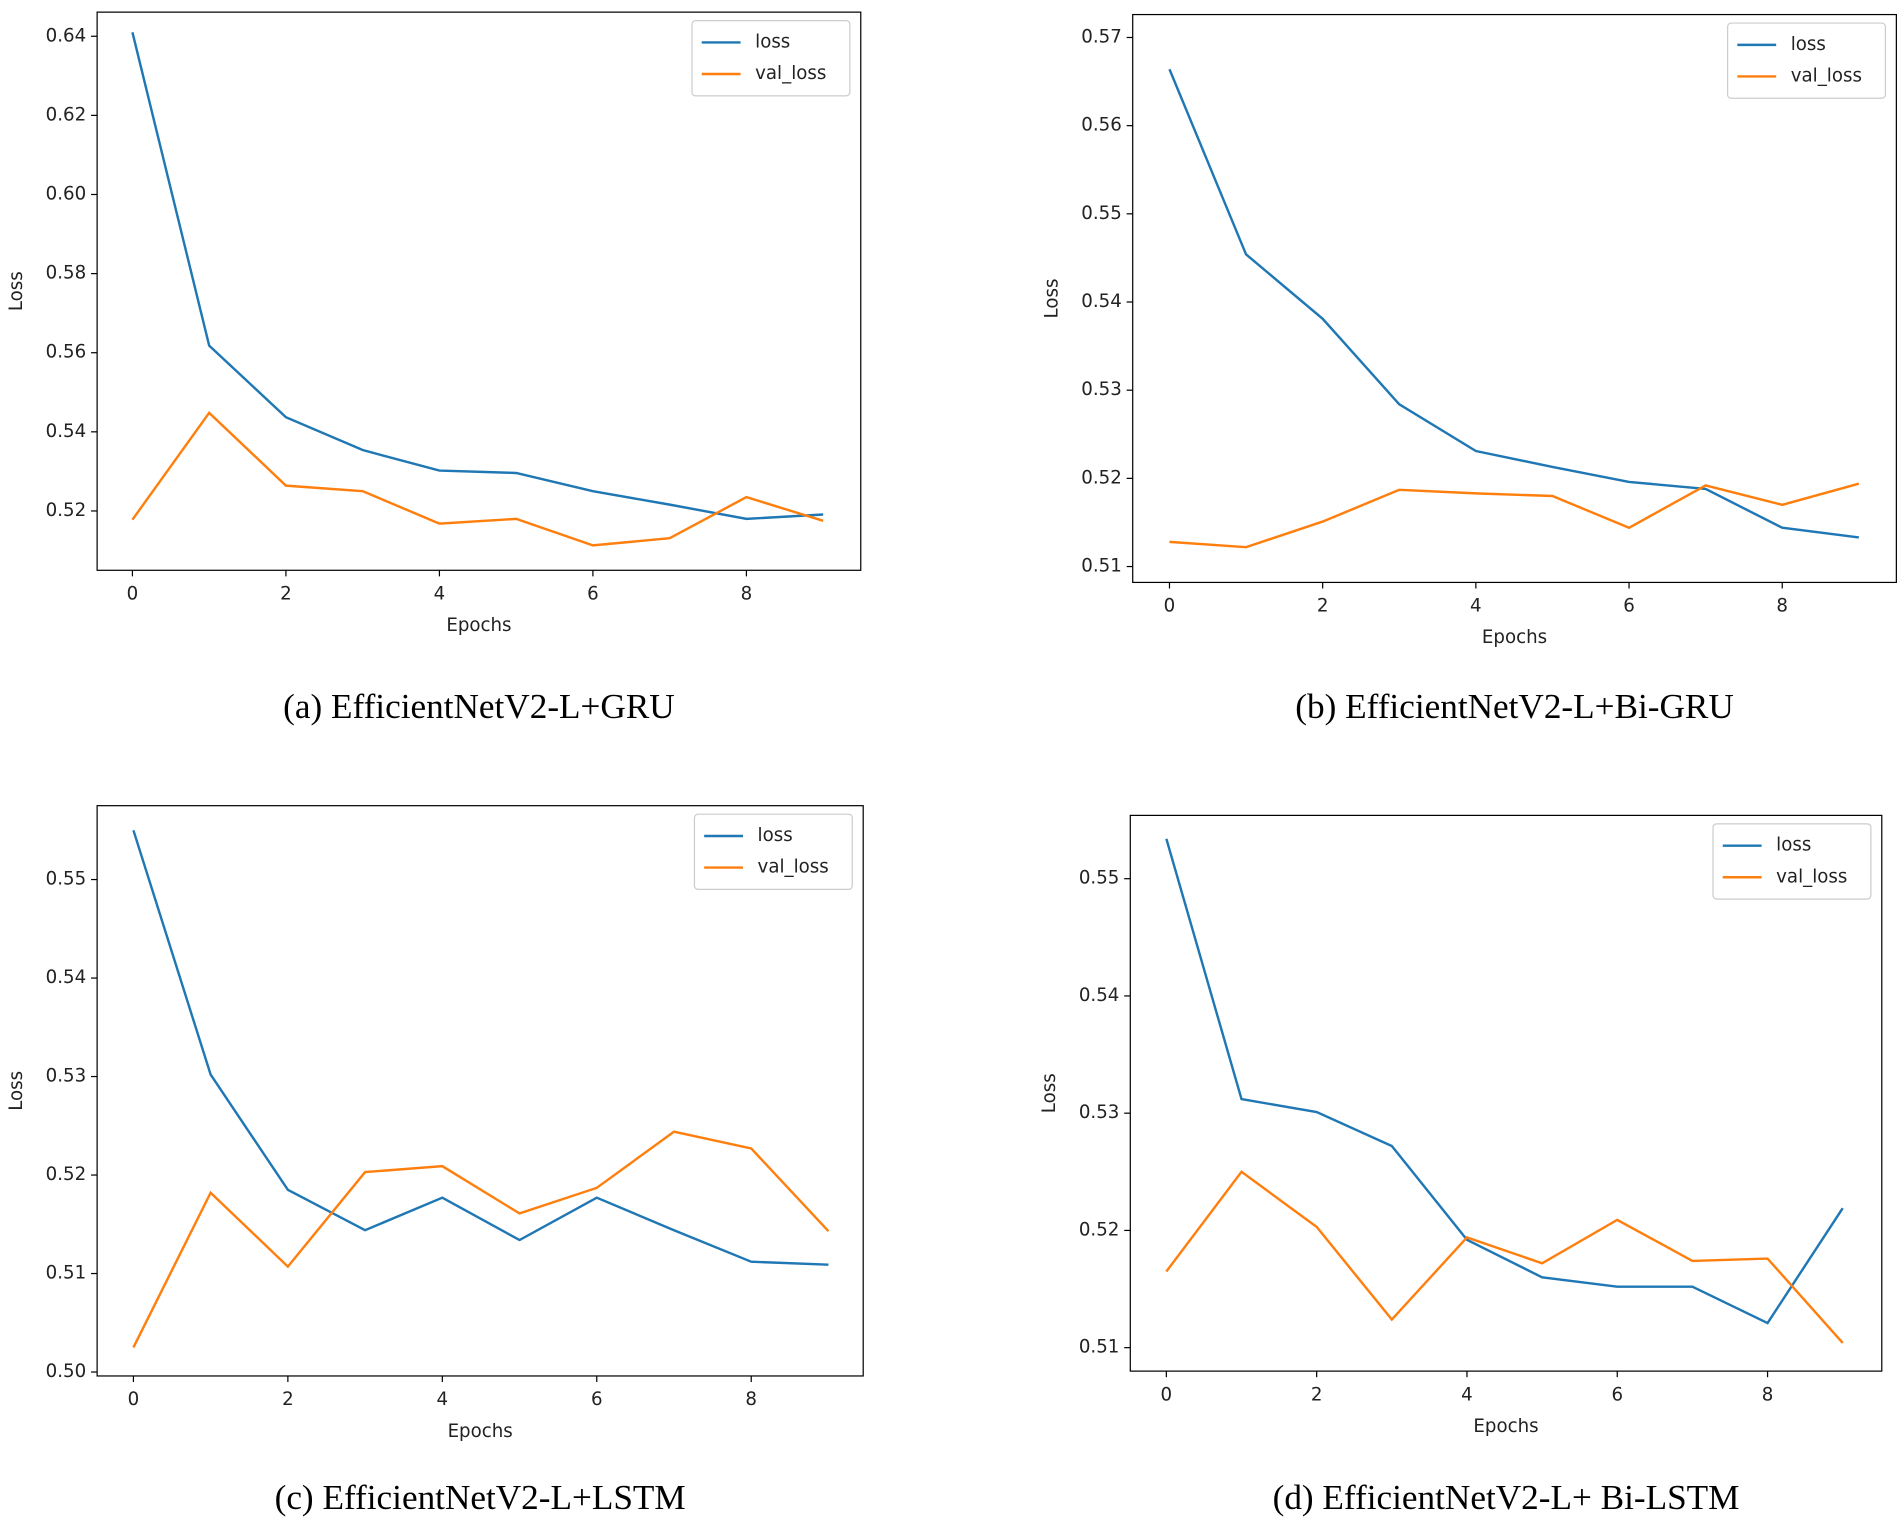 Image resolution: width=1900 pixels, height=1524 pixels. Describe the element at coordinates (66, 35) in the screenshot. I see `y-tick-label: 0.64` at that location.